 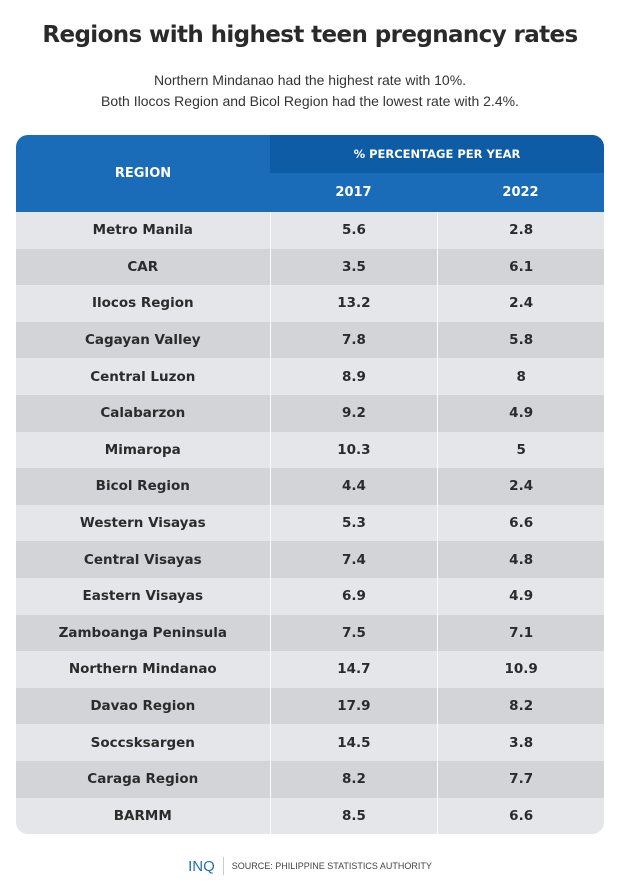 I want to click on header-region: REGION, so click(x=143, y=173).